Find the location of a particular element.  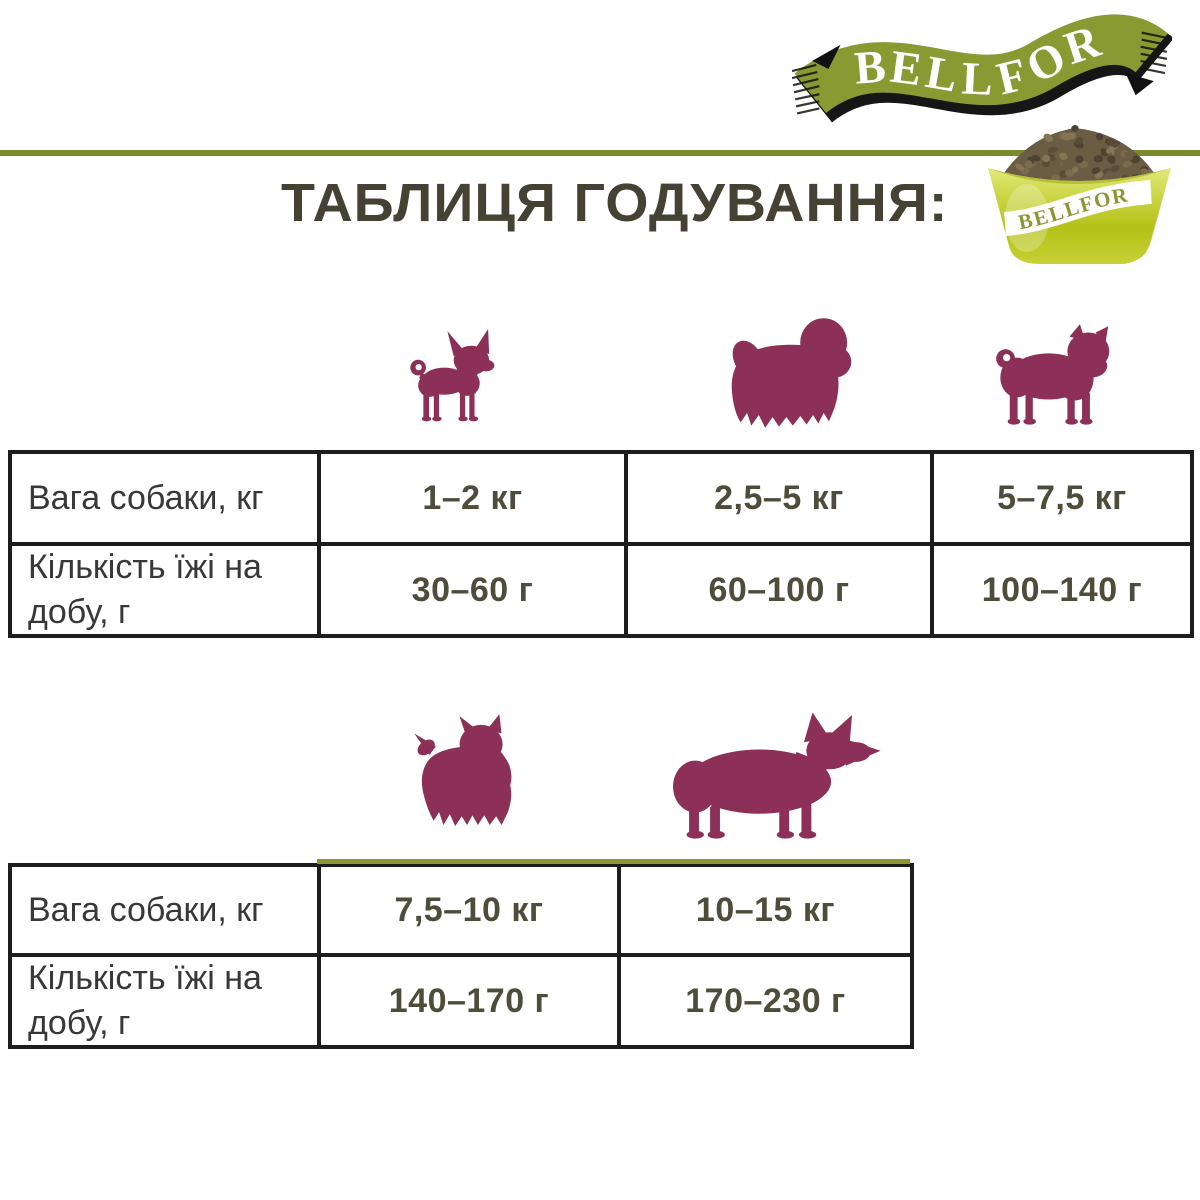

weight-range-cell: 1–2 кг is located at coordinates (470, 498).